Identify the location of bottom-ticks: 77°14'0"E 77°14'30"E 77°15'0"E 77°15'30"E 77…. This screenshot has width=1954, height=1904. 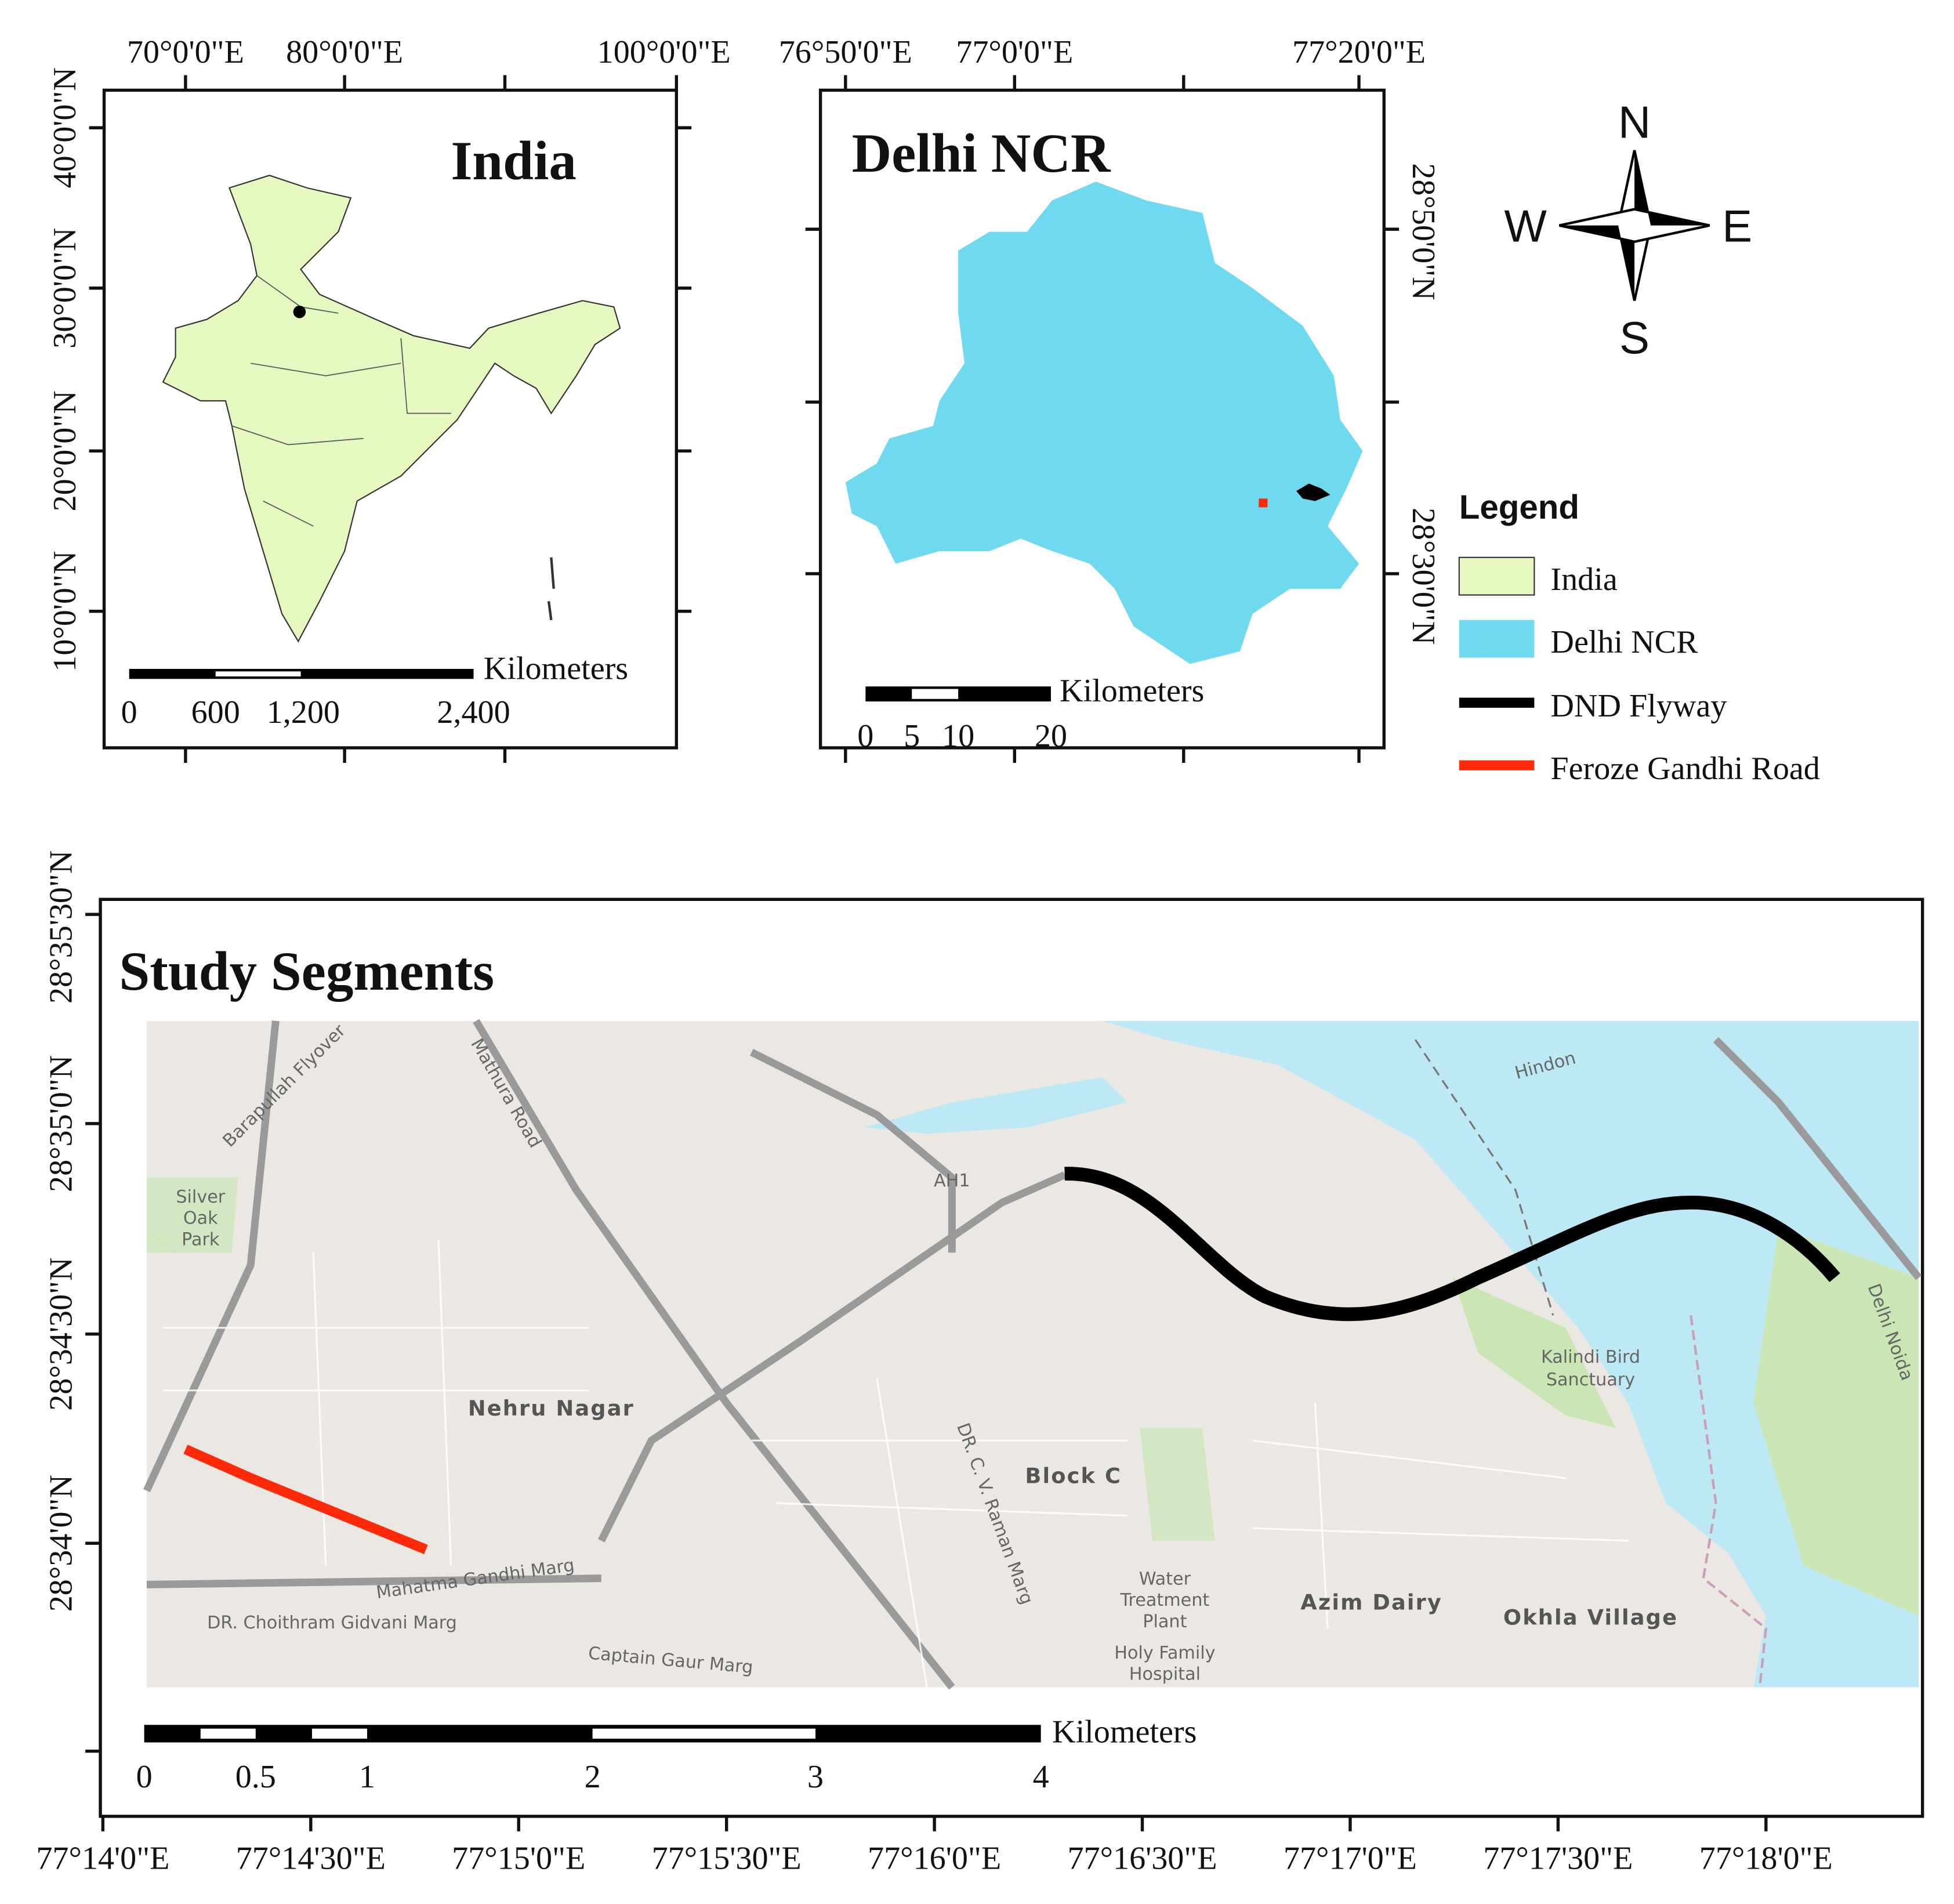
(934, 1846).